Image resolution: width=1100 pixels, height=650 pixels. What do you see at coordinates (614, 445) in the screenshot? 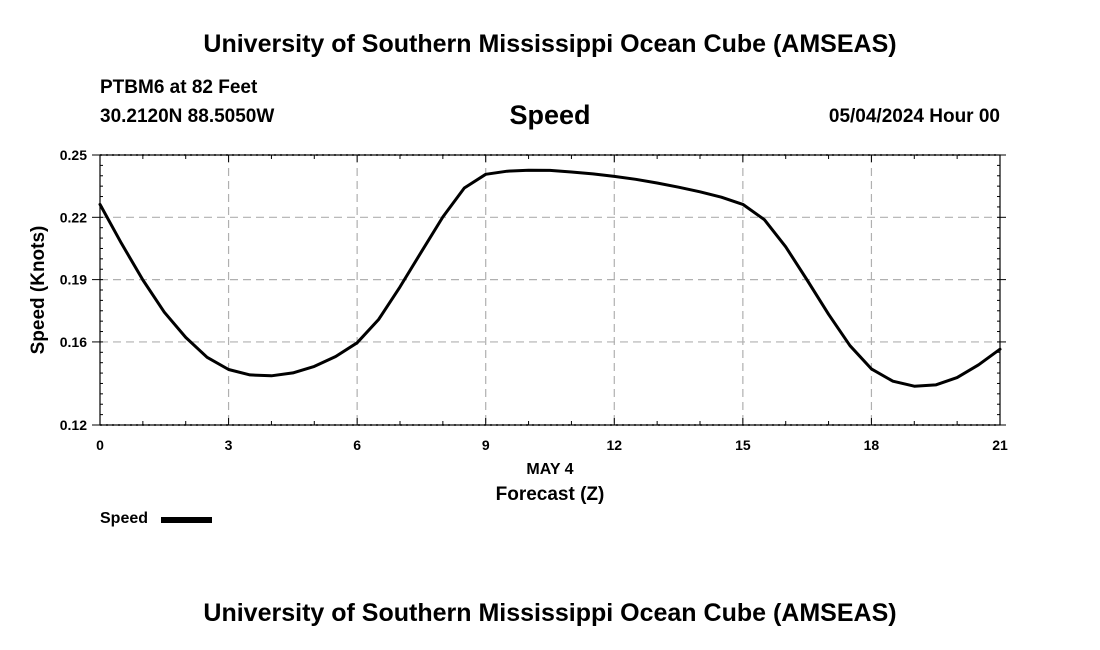
I see `x-tick-label: 12` at bounding box center [614, 445].